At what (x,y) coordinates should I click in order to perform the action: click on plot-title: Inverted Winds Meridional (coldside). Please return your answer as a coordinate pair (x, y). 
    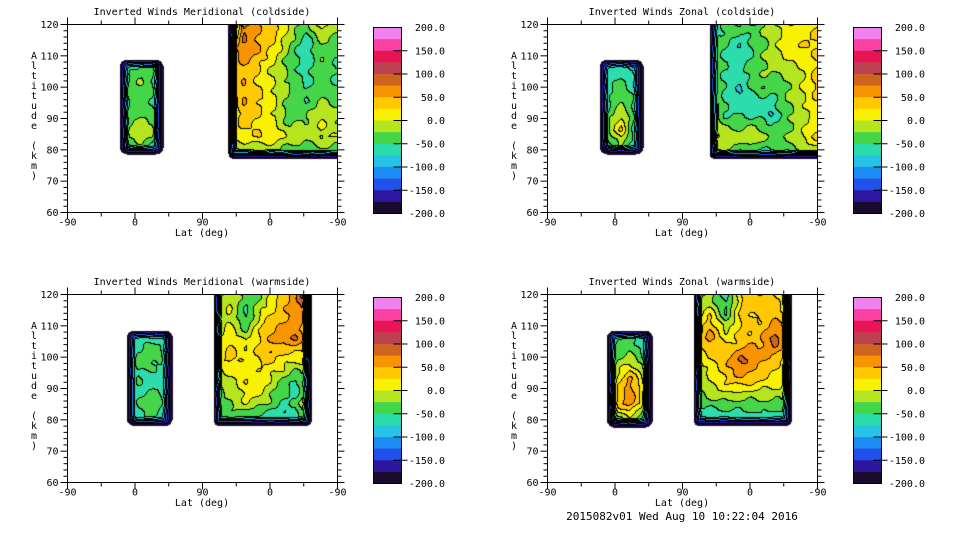
    Looking at the image, I should click on (202, 12).